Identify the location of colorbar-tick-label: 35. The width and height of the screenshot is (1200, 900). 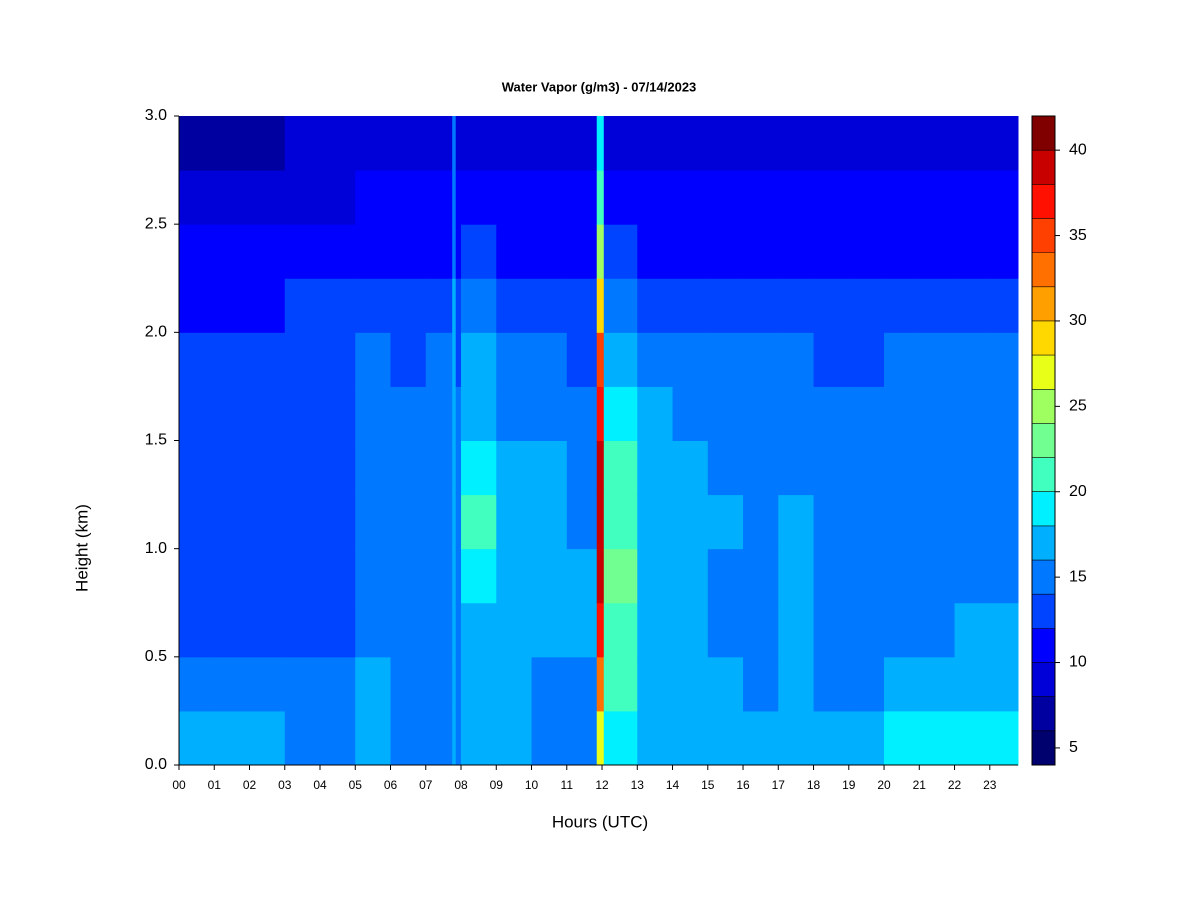
(1078, 235).